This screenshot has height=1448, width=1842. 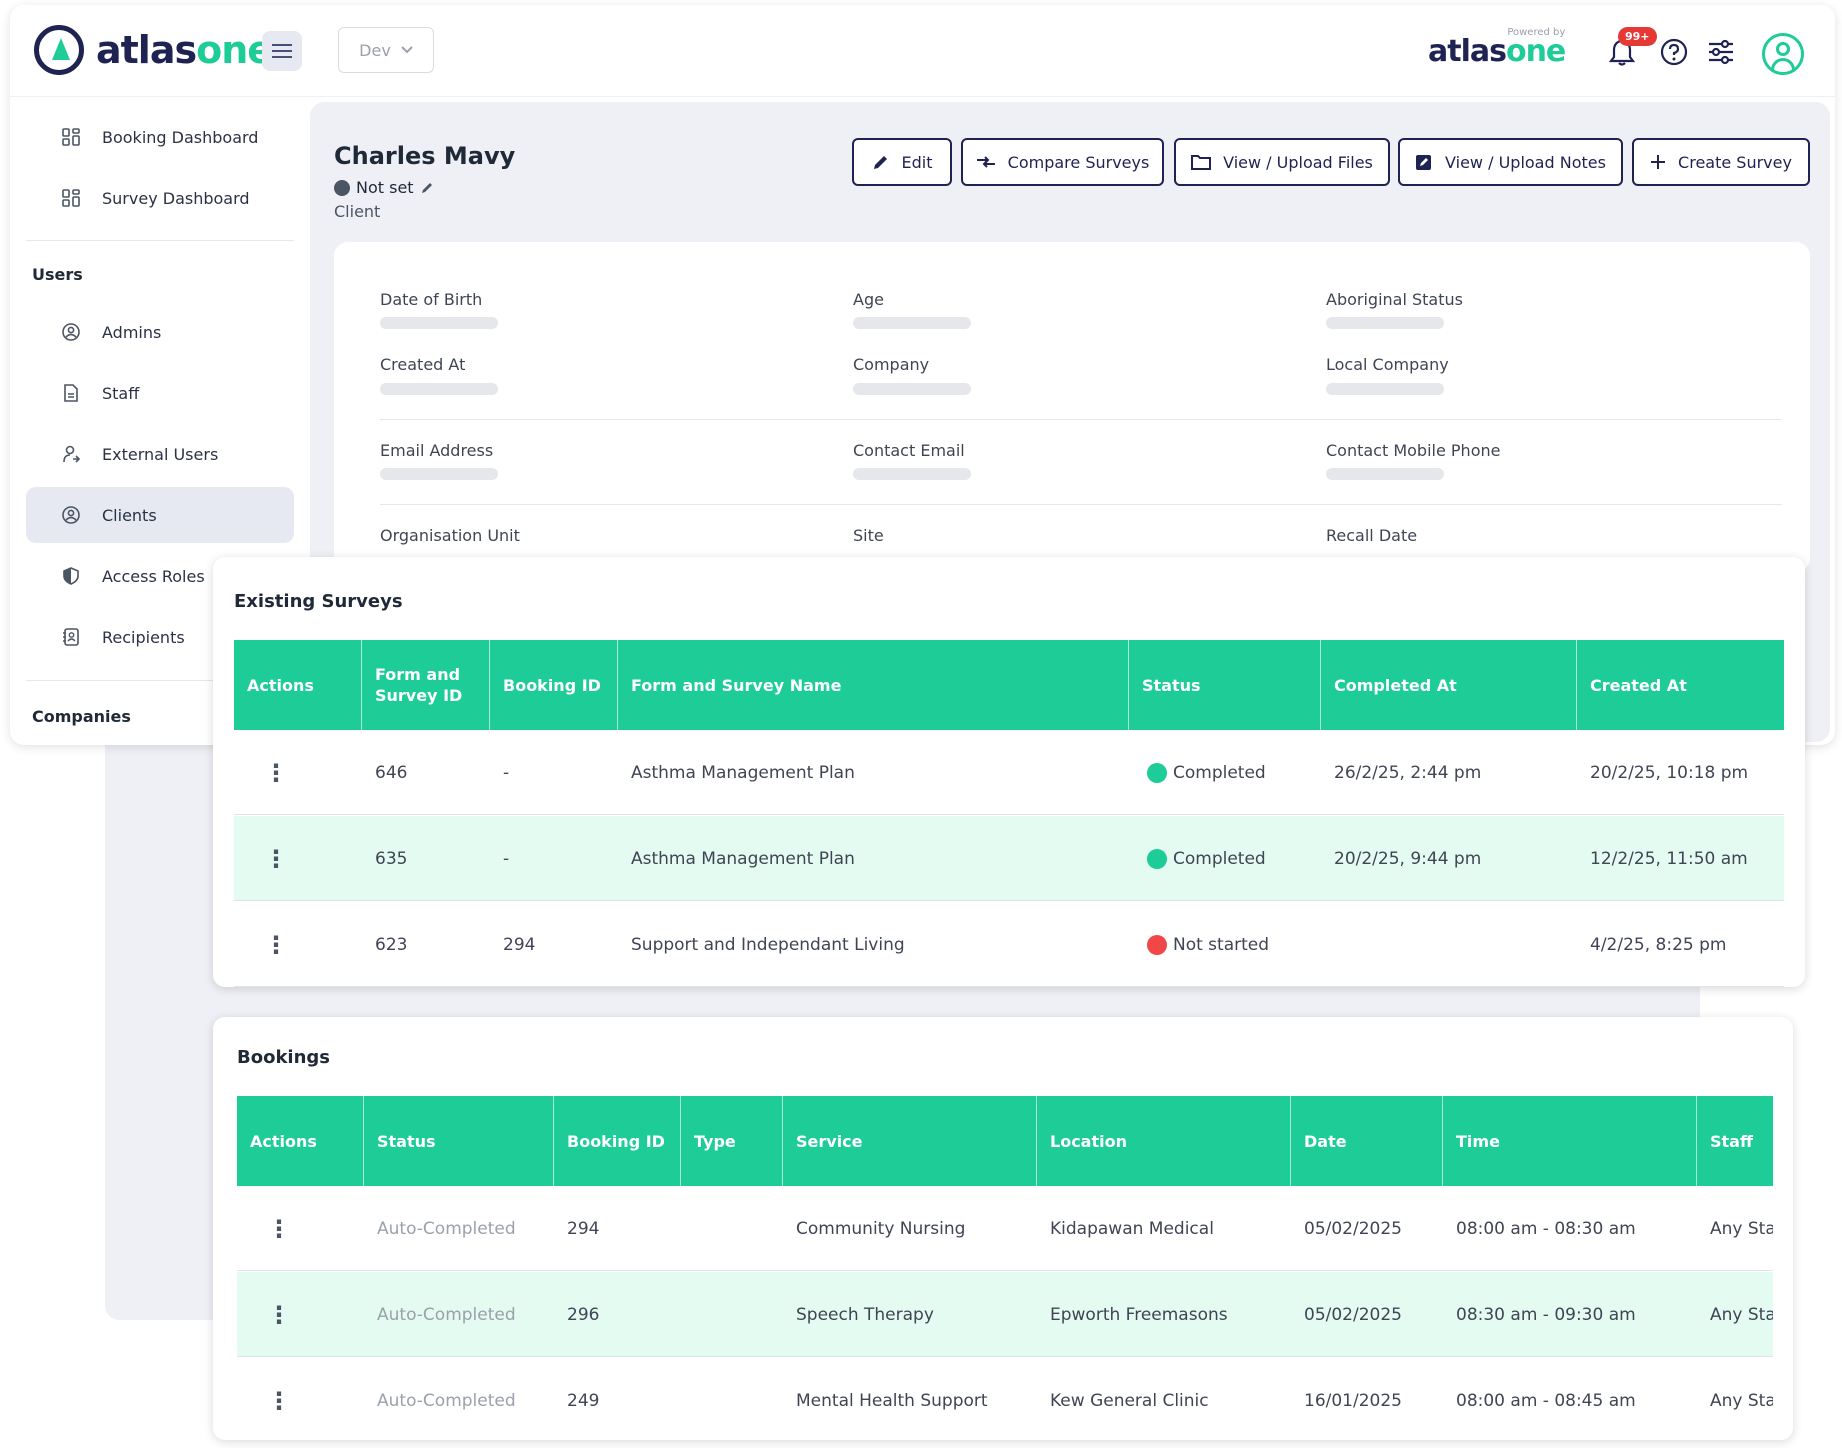 I want to click on details-divider, so click(x=1081, y=419).